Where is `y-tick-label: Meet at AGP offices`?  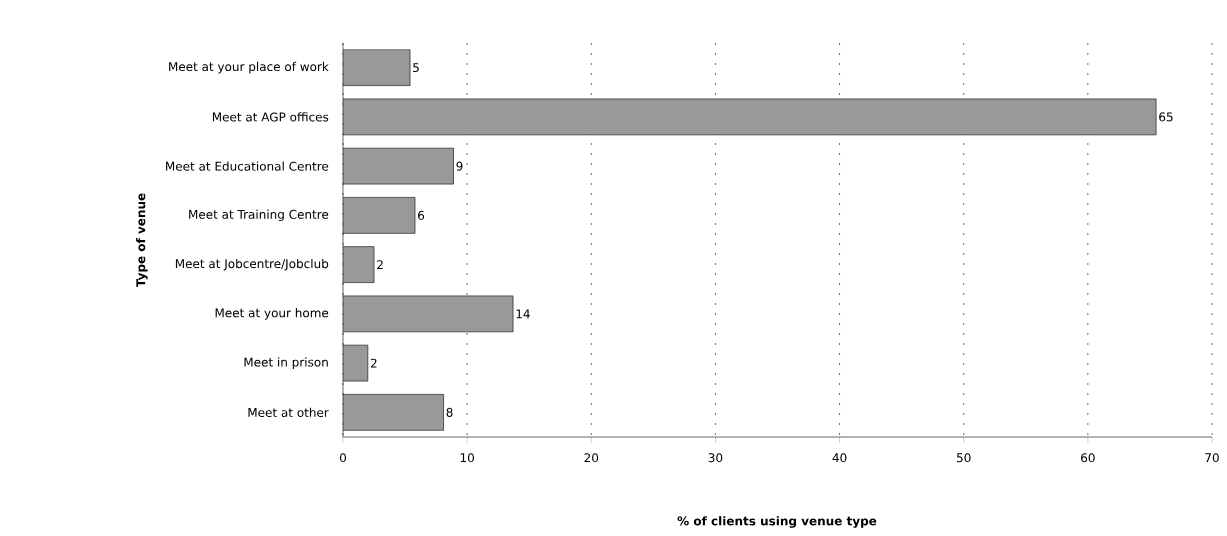
y-tick-label: Meet at AGP offices is located at coordinates (270, 117).